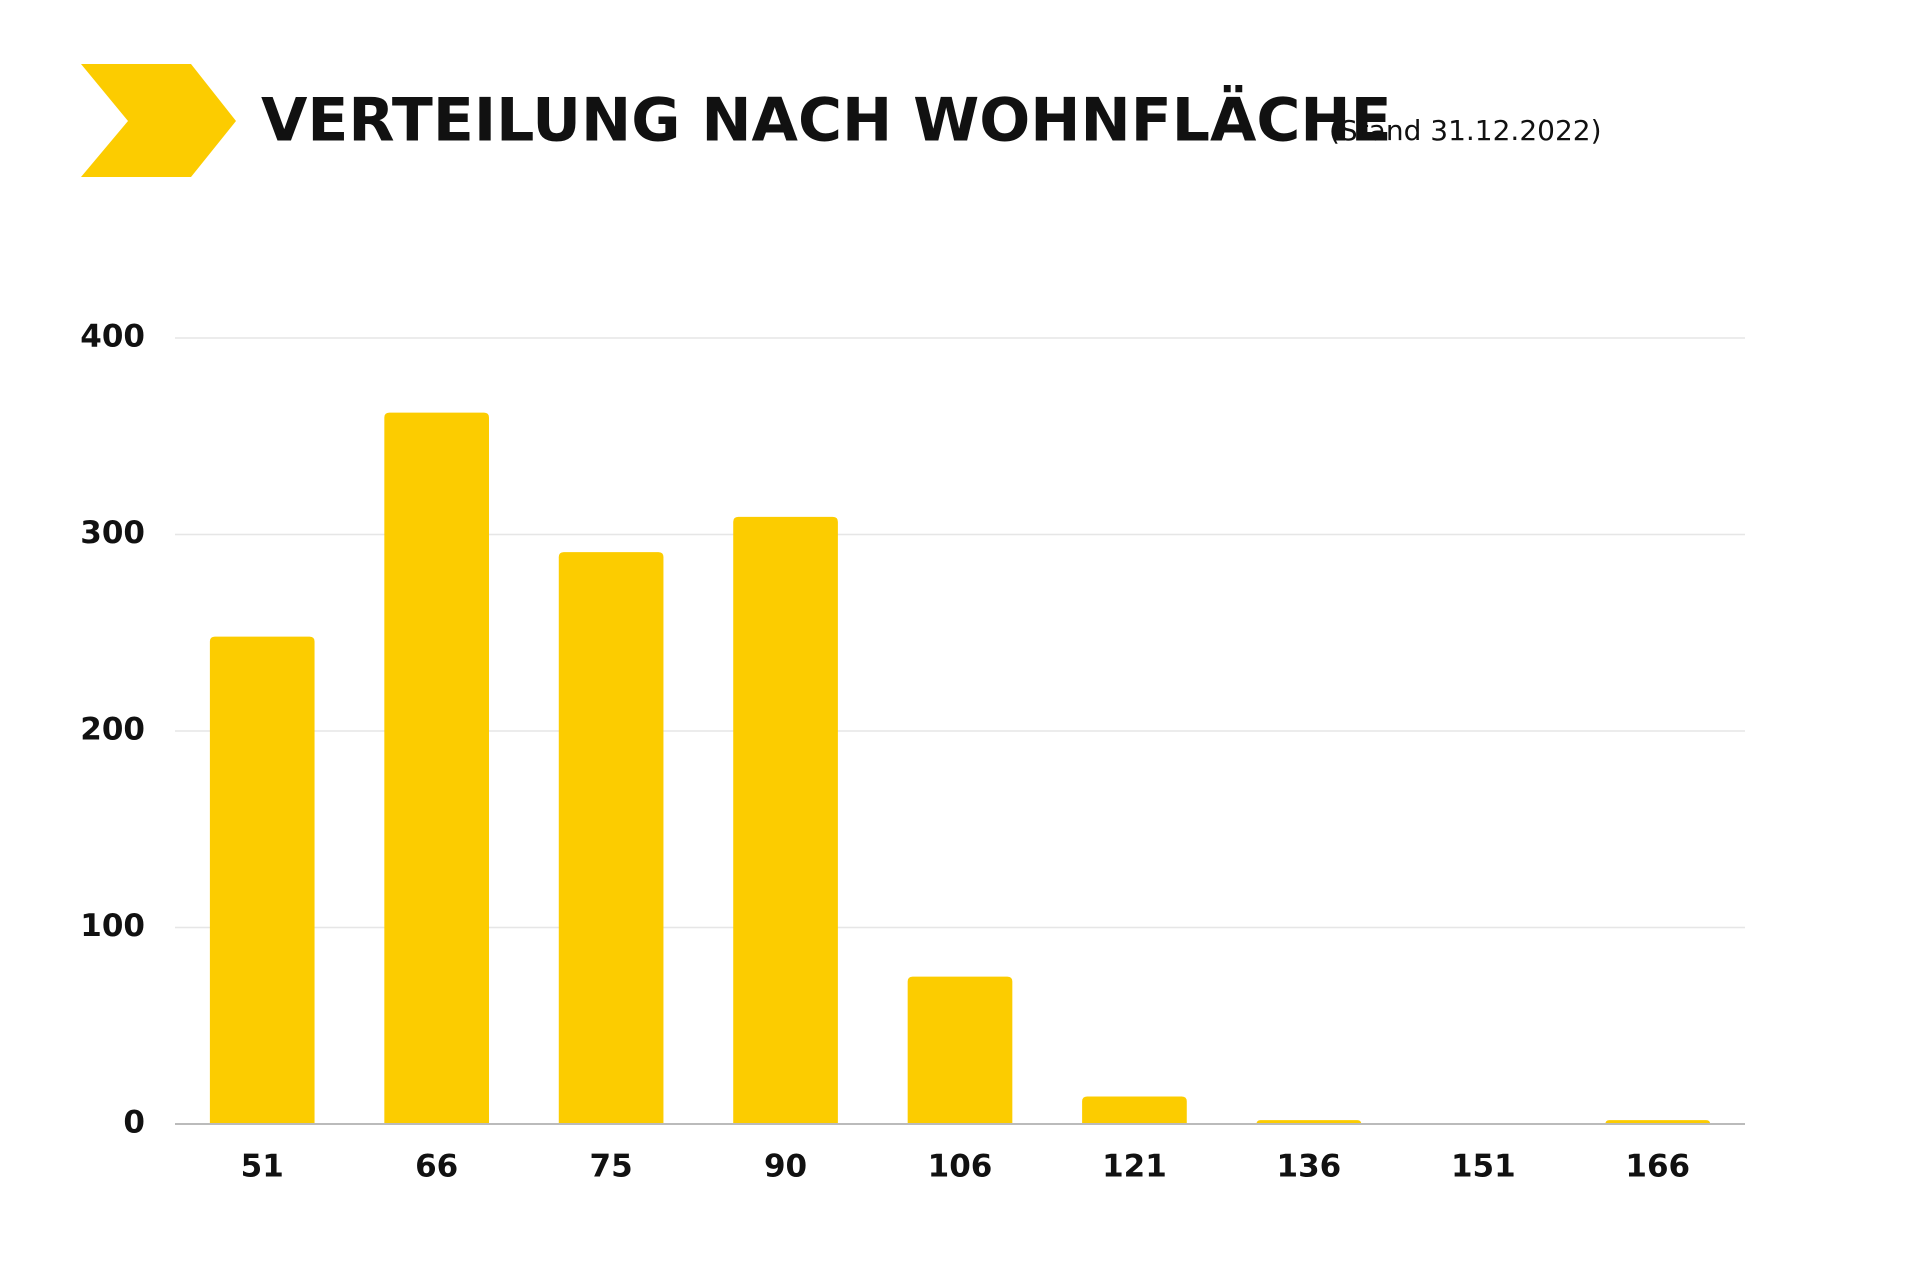 This screenshot has width=1920, height=1280. What do you see at coordinates (960, 1167) in the screenshot?
I see `x-tick-label: 106` at bounding box center [960, 1167].